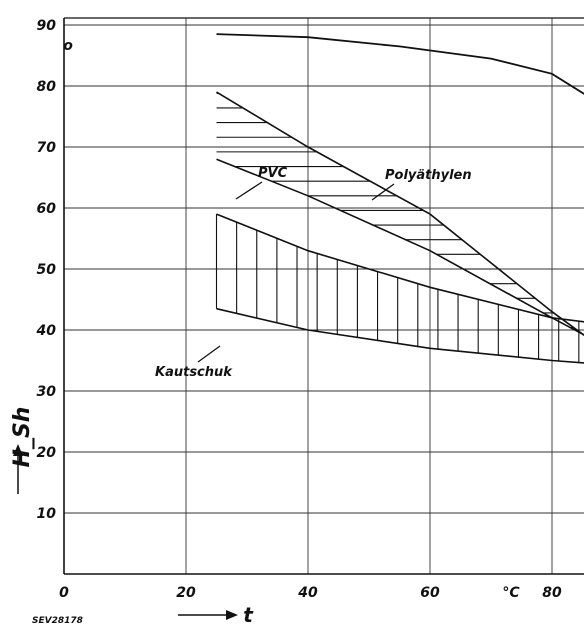 This screenshot has height=626, width=584. What do you see at coordinates (194, 372) in the screenshot?
I see `label-kautschuk: Kautschuk` at bounding box center [194, 372].